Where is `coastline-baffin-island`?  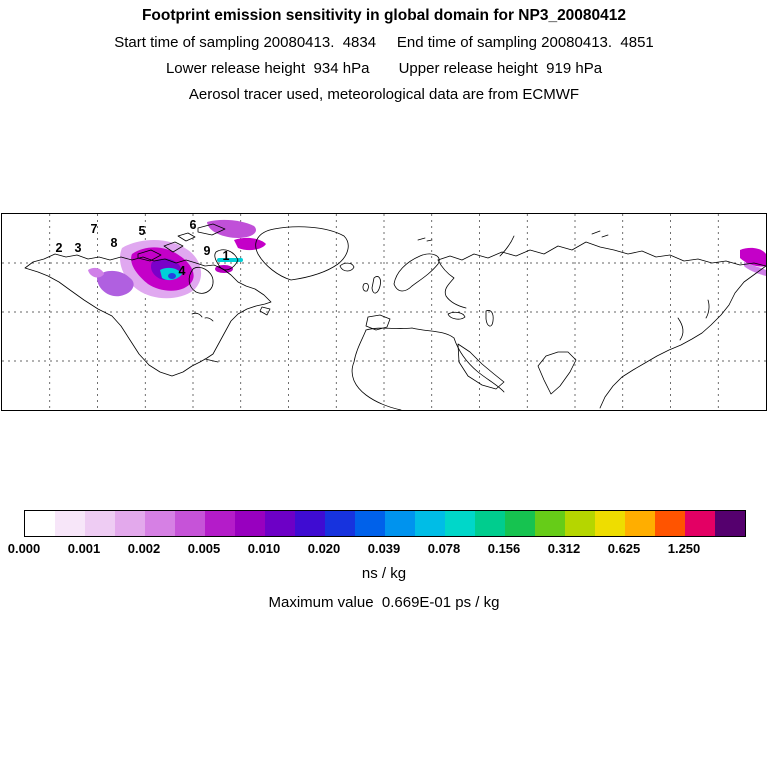
coastline-baffin-island is located at coordinates (226, 260).